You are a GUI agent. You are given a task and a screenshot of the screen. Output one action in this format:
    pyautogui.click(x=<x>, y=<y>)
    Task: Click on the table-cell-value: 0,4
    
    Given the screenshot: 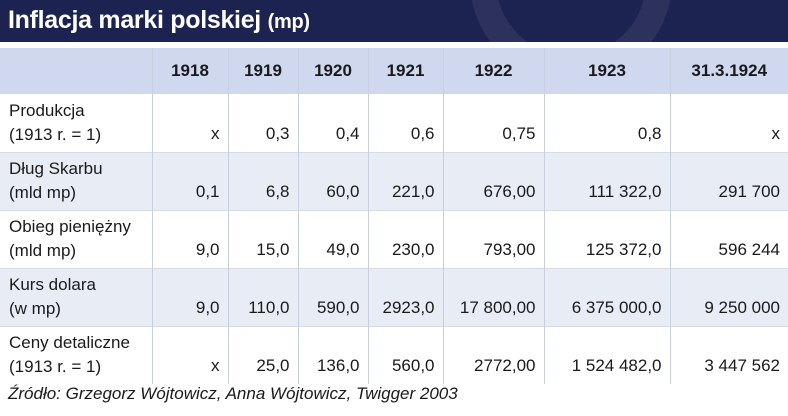 What is the action you would take?
    pyautogui.click(x=332, y=123)
    